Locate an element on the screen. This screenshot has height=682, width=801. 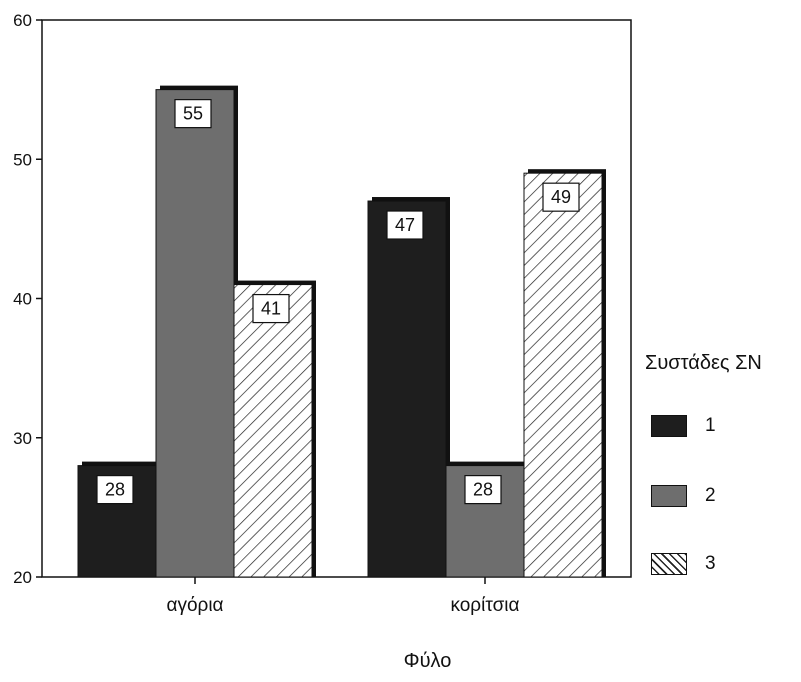
legend-title: Συστάδες ΣΝ is located at coordinates (703, 363).